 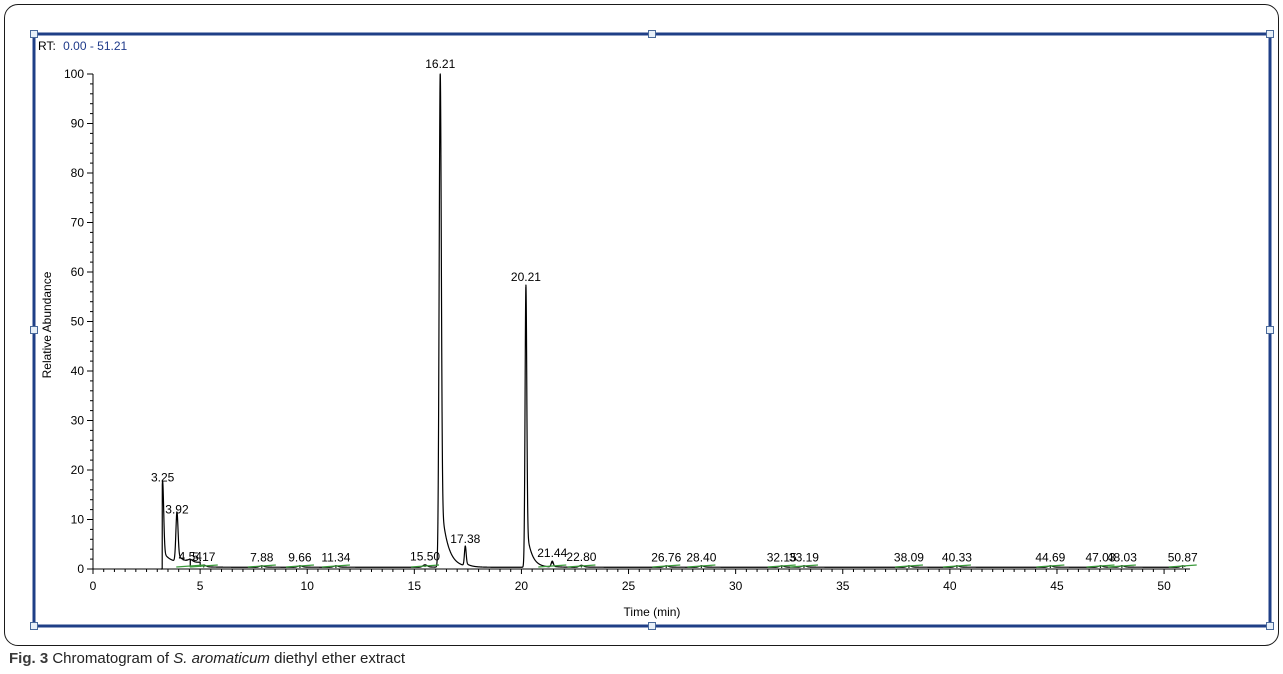 I want to click on peak-label: 20.21, so click(x=526, y=277).